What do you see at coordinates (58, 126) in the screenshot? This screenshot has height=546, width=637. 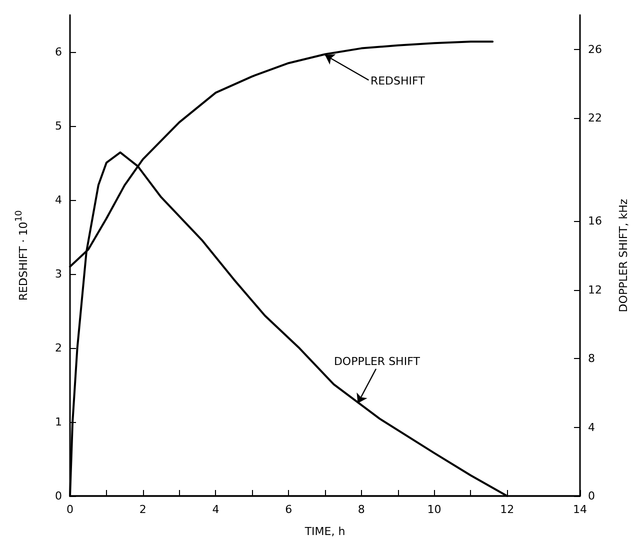 I see `y-tick-label: 5` at bounding box center [58, 126].